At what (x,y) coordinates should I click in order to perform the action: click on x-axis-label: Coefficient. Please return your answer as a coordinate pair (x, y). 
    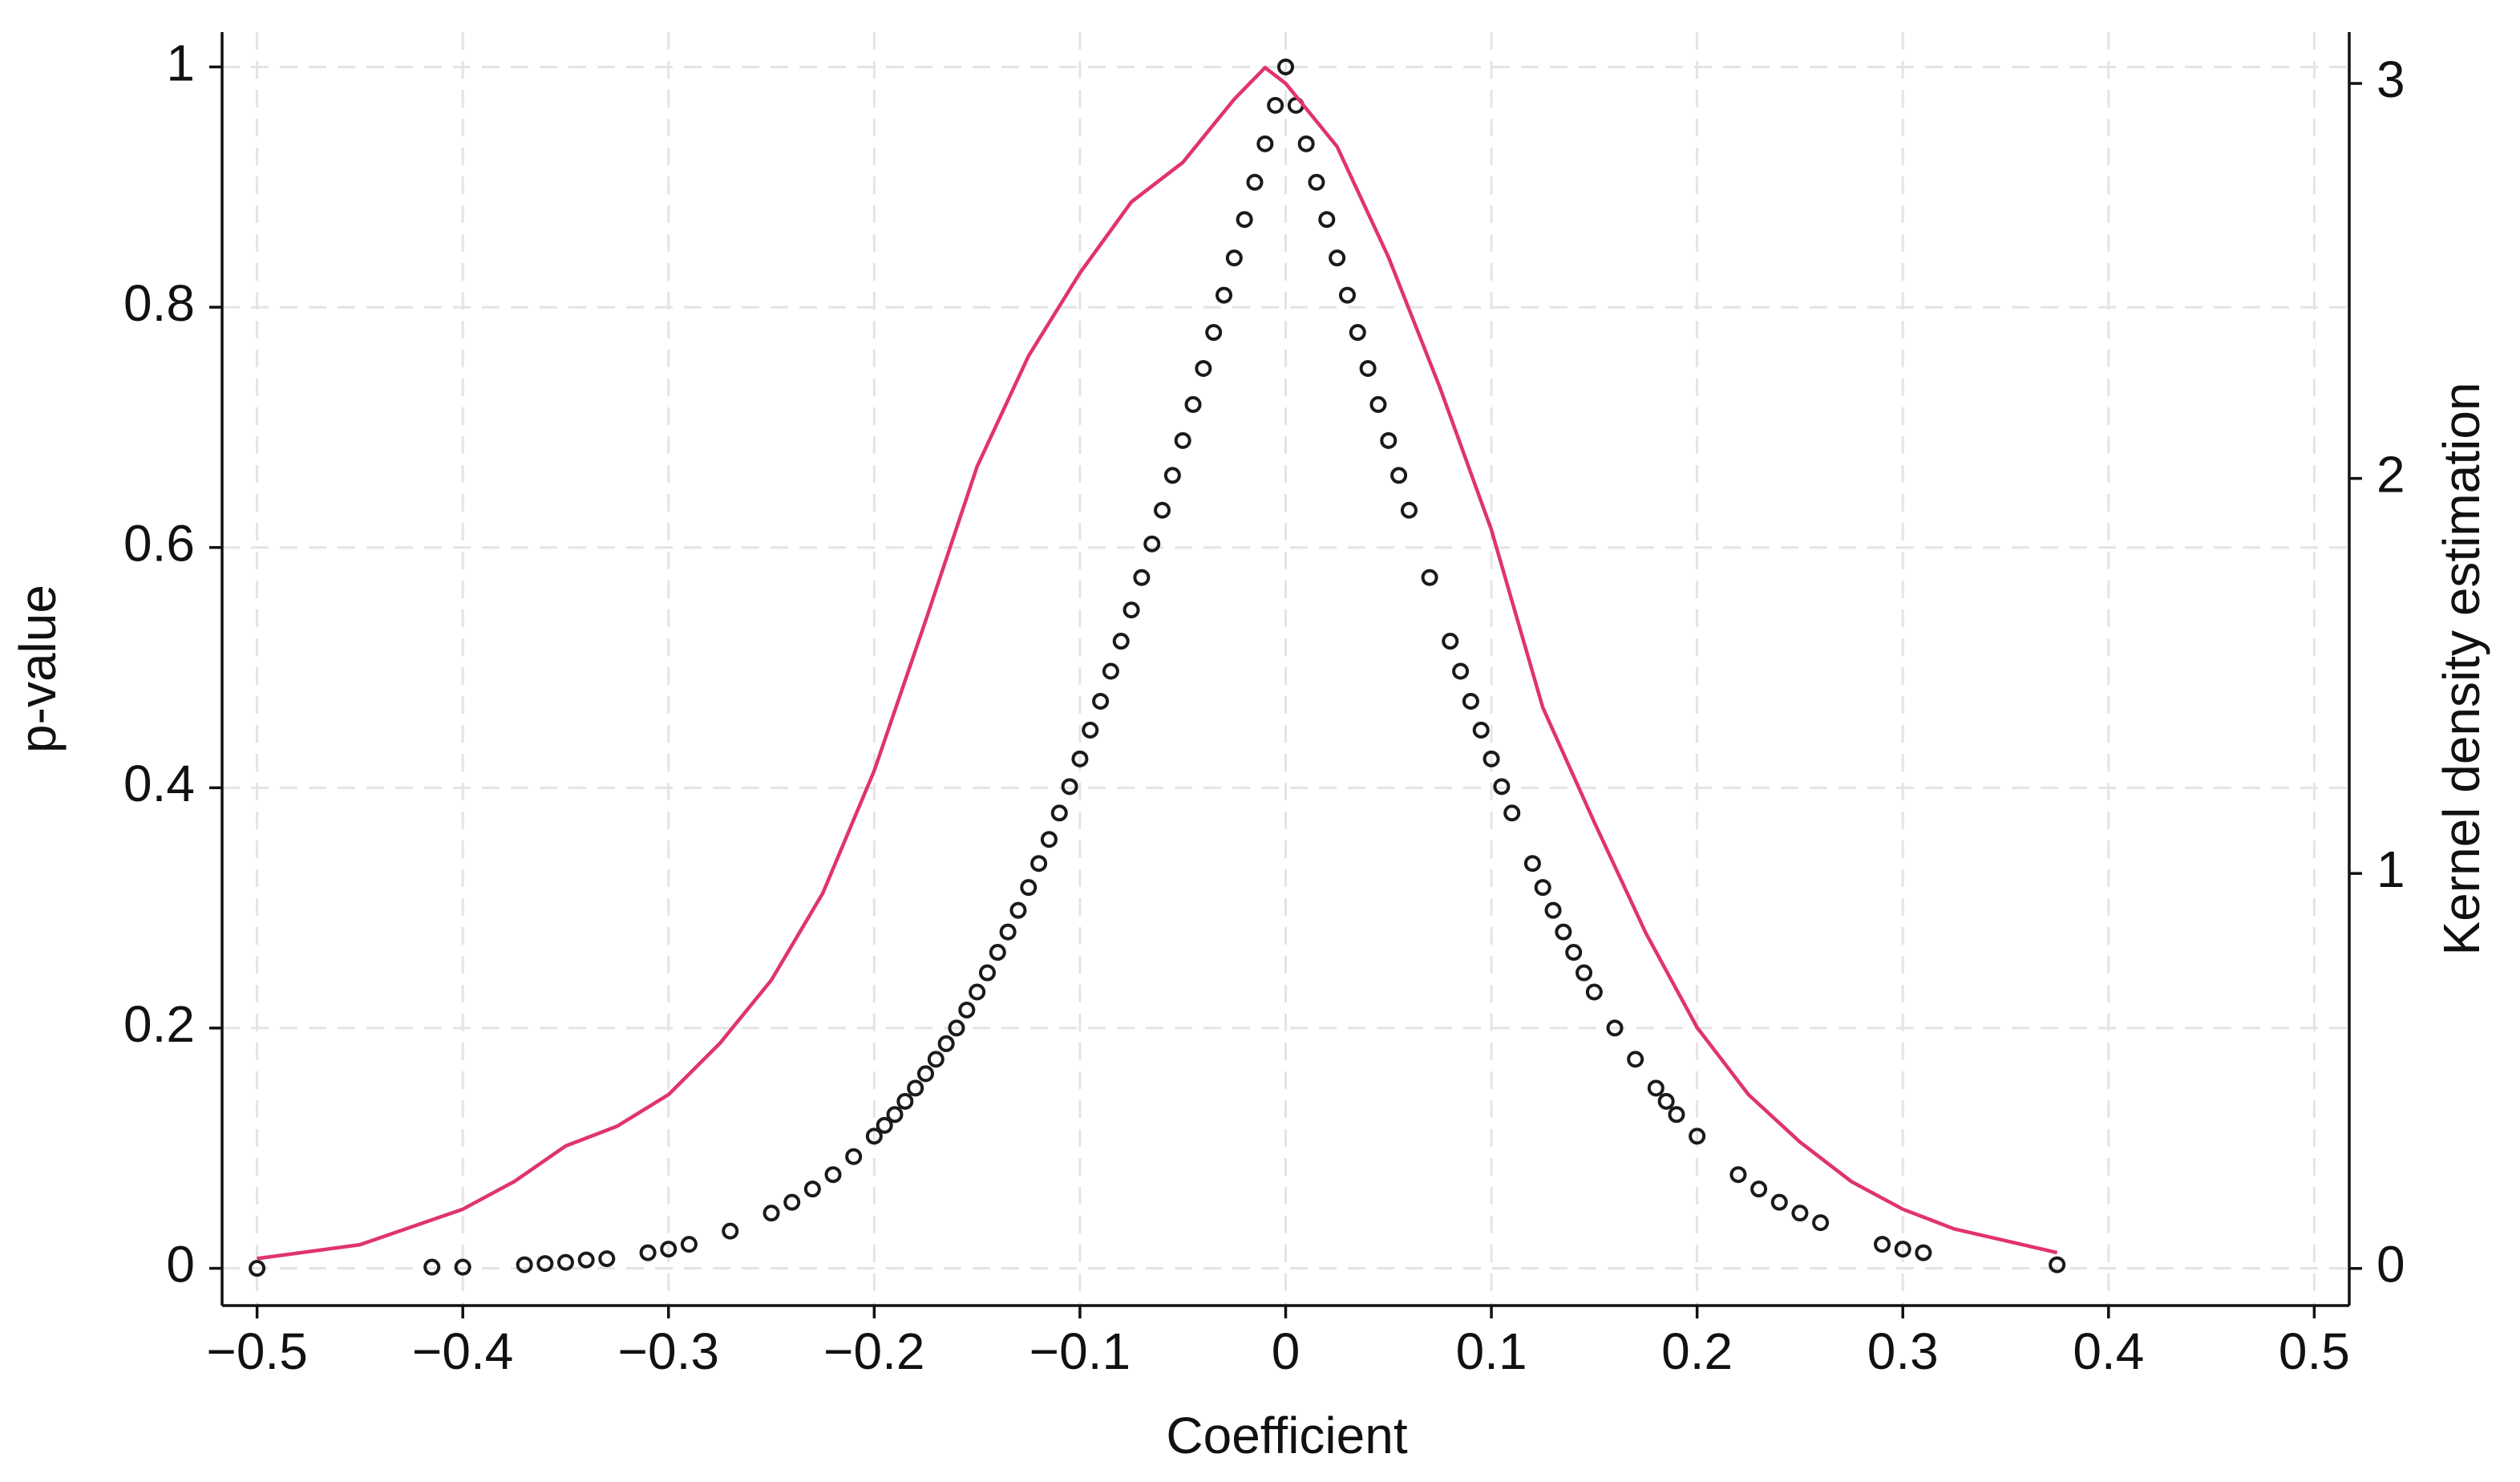
    Looking at the image, I should click on (1286, 1435).